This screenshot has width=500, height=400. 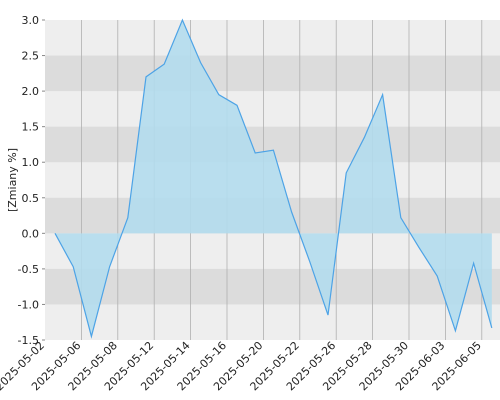 What do you see at coordinates (31, 233) in the screenshot?
I see `y-tick-label: 0.0` at bounding box center [31, 233].